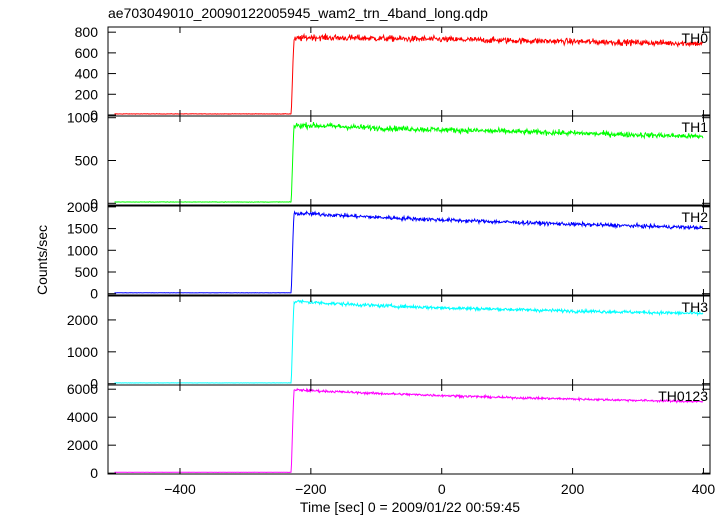 Image resolution: width=723 pixels, height=516 pixels. I want to click on x-axis: −400 −200 0 200 400, so click(439, 489).